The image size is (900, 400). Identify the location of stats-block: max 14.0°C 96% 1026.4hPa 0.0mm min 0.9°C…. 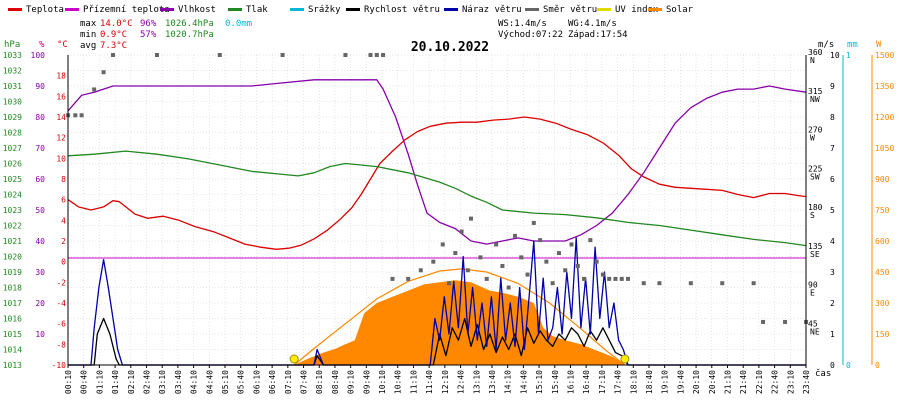
(166, 35).